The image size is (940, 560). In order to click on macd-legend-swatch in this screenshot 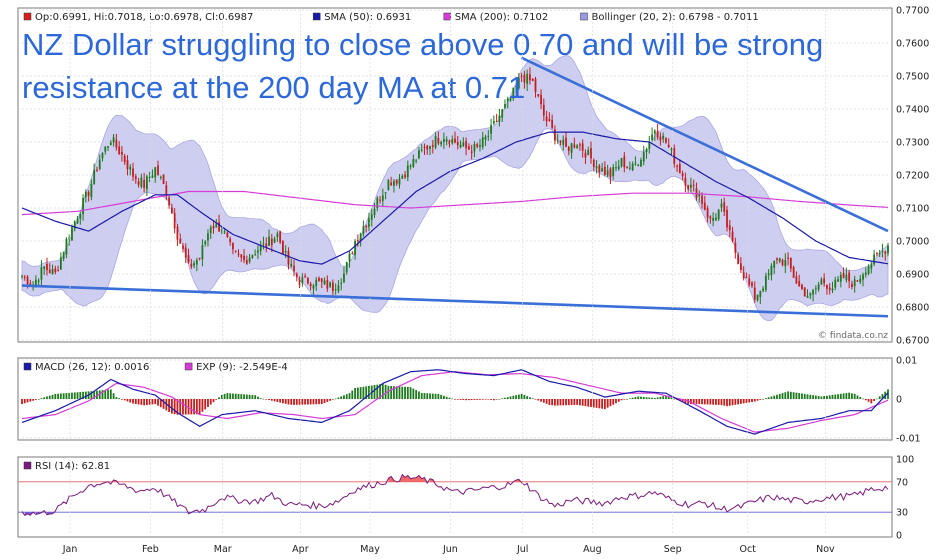, I will do `click(27, 366)`.